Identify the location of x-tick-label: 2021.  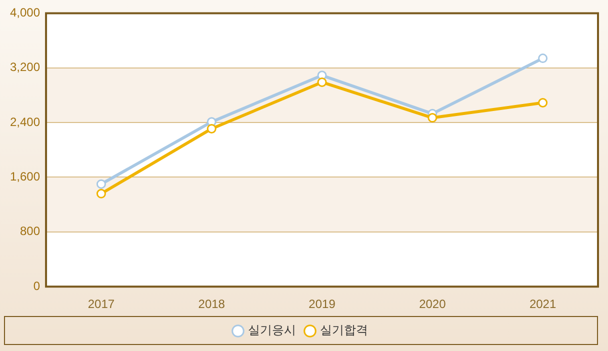
(542, 304).